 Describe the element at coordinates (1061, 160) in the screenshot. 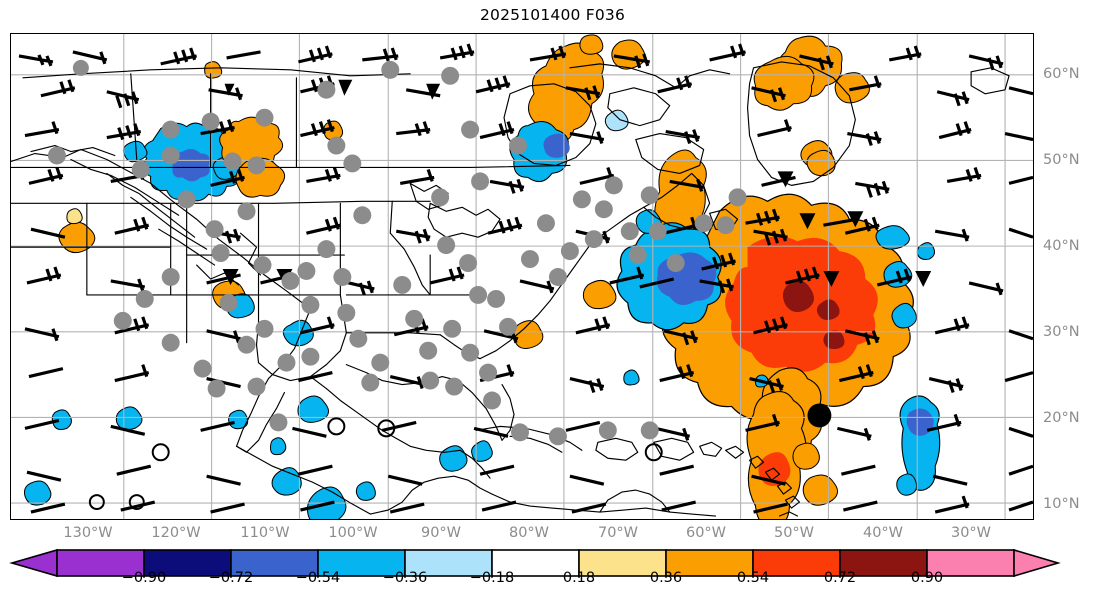

I see `lat-tick-50n: 50°N` at that location.